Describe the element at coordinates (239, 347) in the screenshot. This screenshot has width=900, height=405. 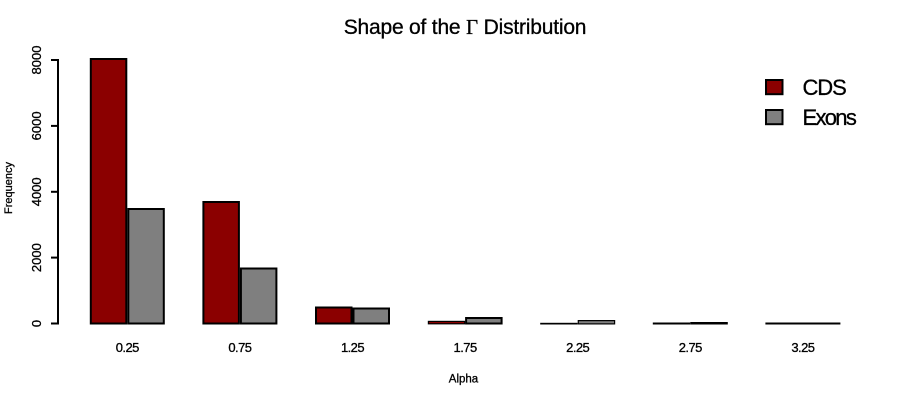
I see `svg-text: 0.75` at that location.